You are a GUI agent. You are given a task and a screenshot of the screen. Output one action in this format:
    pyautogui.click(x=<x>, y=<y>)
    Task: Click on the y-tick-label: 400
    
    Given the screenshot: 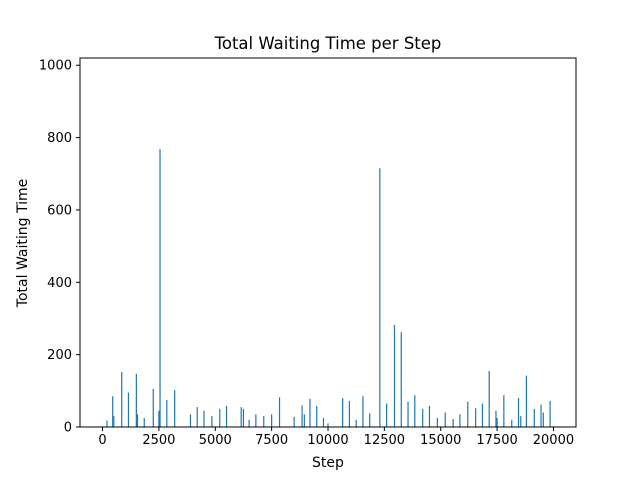 What is the action you would take?
    pyautogui.click(x=59, y=283)
    